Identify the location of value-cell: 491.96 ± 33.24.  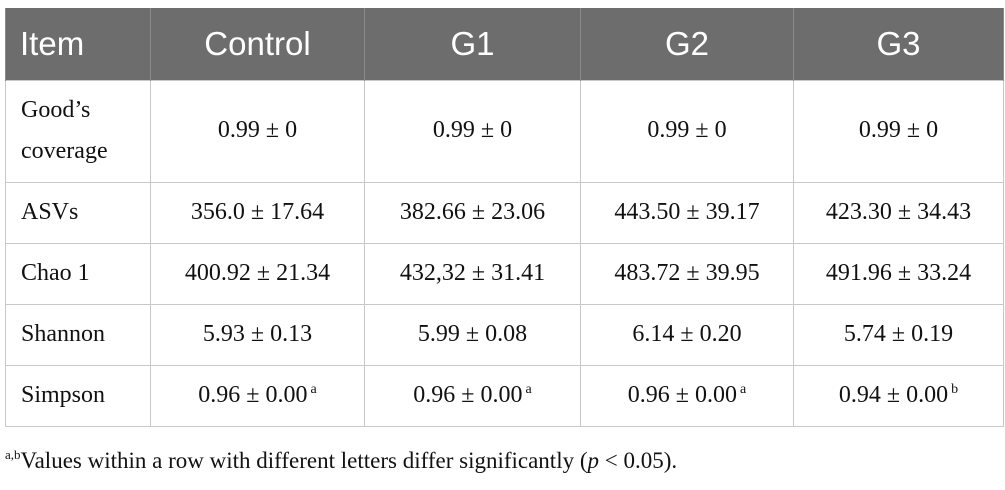
(898, 273).